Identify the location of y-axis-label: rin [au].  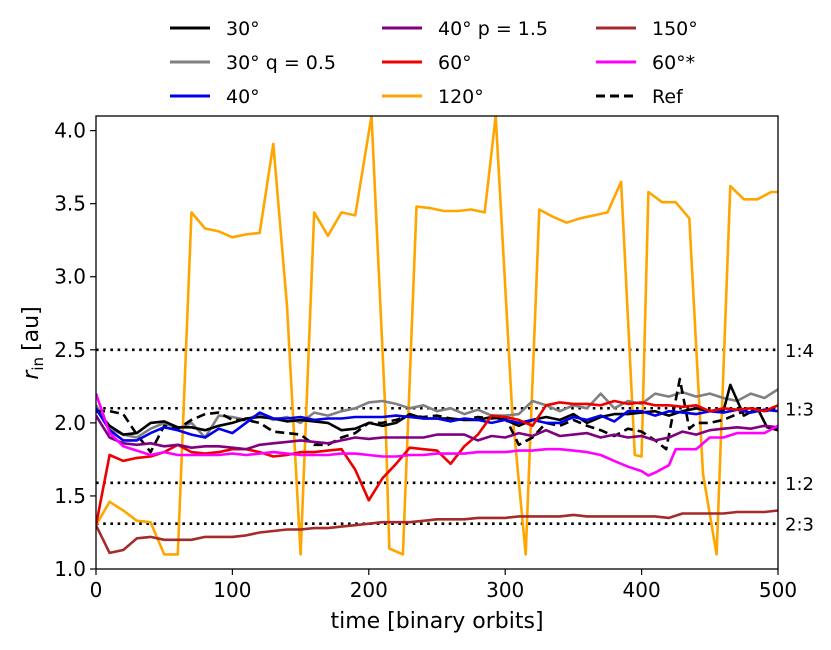
(33, 342).